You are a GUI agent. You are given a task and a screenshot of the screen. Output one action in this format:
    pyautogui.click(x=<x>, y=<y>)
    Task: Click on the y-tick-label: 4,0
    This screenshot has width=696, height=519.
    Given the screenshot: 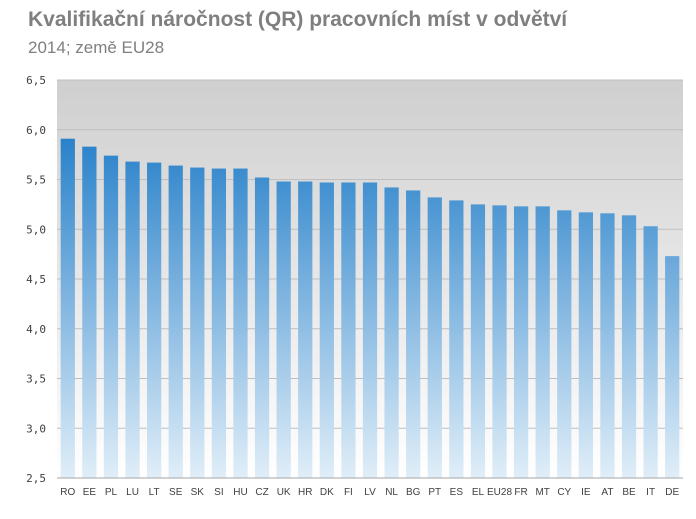 What is the action you would take?
    pyautogui.click(x=36, y=329)
    